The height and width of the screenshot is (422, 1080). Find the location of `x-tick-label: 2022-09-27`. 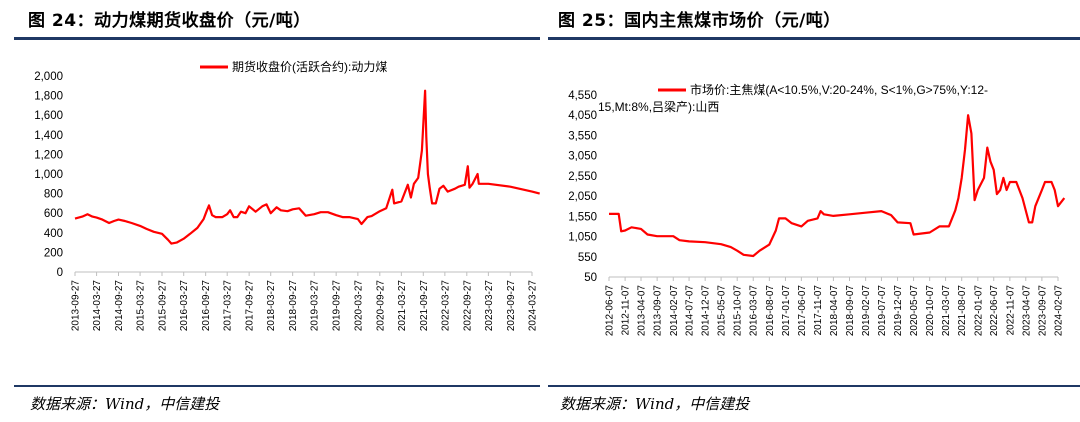

x-tick-label: 2022-09-27 is located at coordinates (467, 306).